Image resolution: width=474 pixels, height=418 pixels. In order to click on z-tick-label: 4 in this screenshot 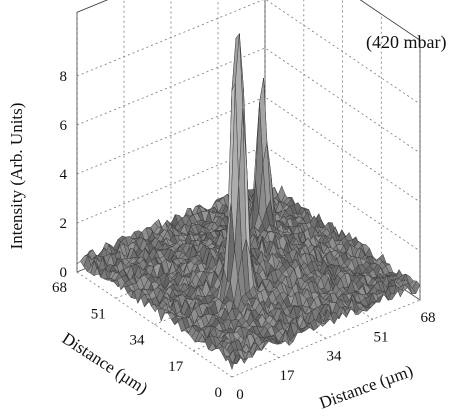, I will do `click(64, 175)`.